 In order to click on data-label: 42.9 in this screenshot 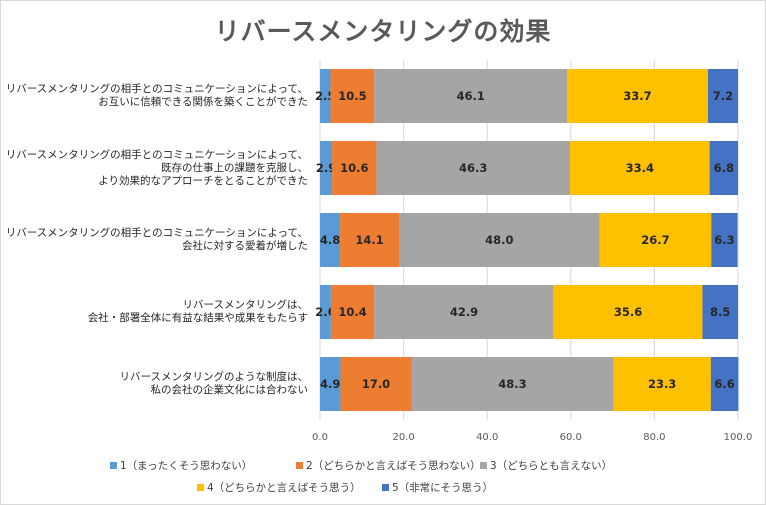, I will do `click(464, 312)`.